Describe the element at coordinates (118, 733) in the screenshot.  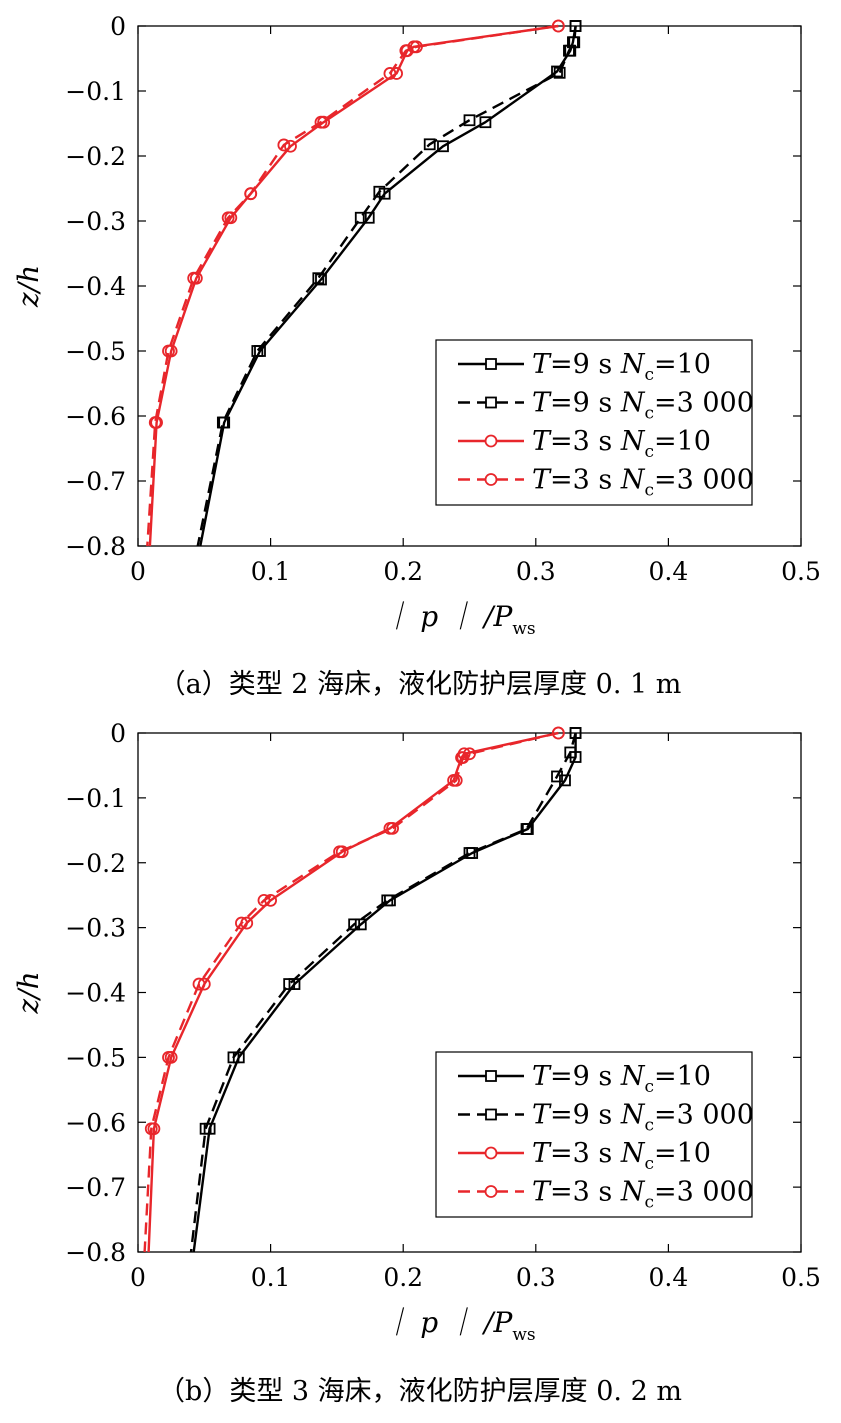
I see `y-tick-label: 0` at that location.